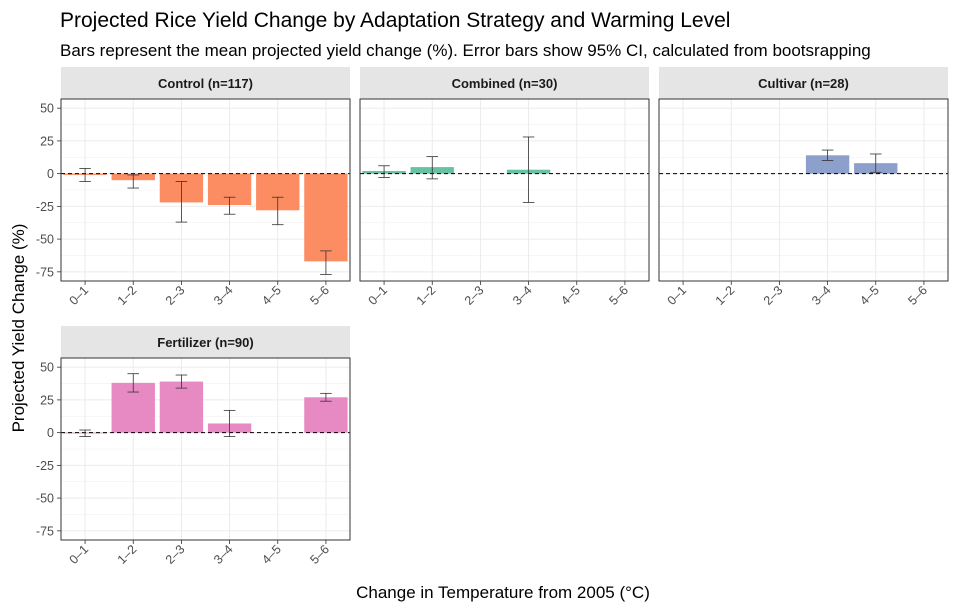 This screenshot has height=611, width=957. I want to click on y-axis-title: Projected Yield Change (%), so click(18, 328).